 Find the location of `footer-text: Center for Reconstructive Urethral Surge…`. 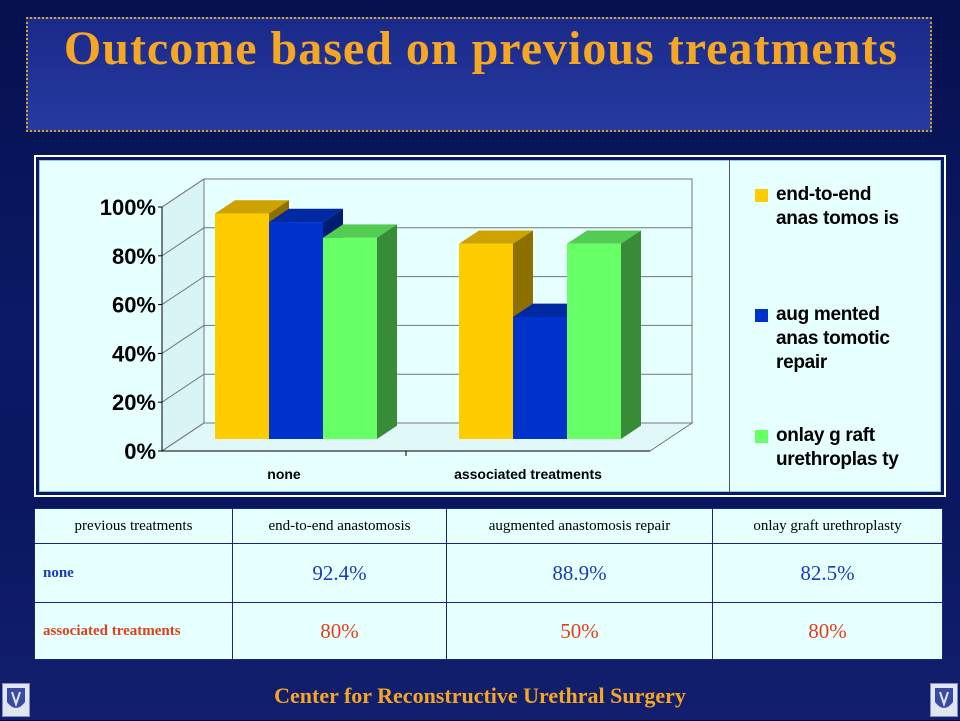

footer-text: Center for Reconstructive Urethral Surge… is located at coordinates (480, 695).